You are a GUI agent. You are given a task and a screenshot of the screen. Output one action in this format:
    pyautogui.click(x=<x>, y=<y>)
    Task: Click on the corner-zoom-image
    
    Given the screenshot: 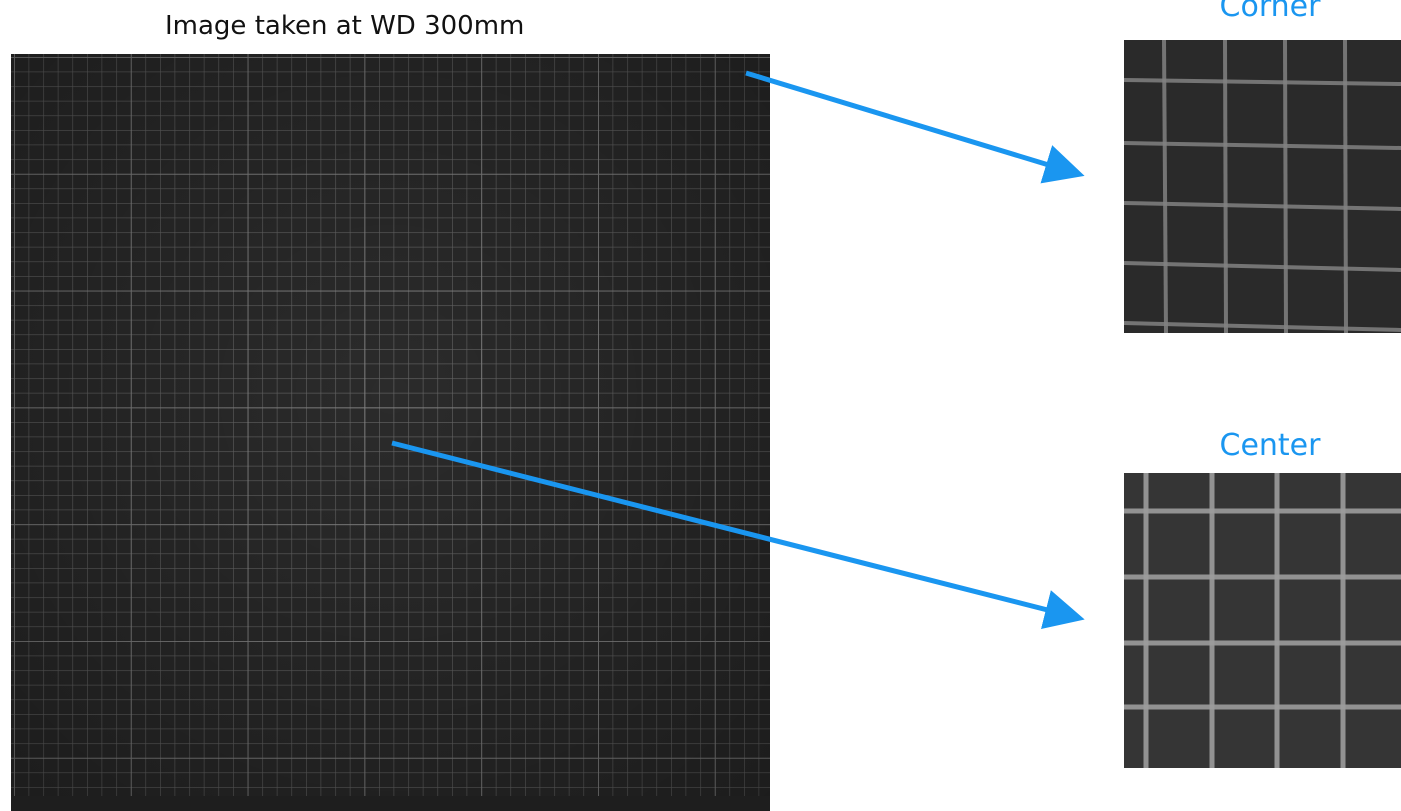 What is the action you would take?
    pyautogui.click(x=1262, y=186)
    